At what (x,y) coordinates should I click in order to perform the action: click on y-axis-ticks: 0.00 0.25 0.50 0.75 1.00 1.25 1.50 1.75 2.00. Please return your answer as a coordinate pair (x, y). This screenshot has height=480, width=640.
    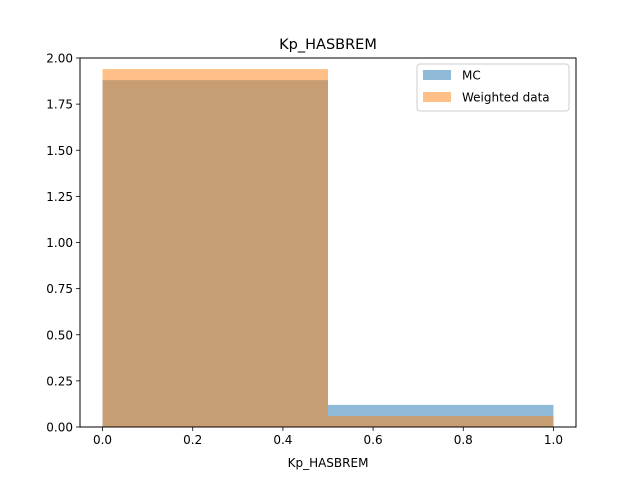
    Looking at the image, I should click on (63, 243).